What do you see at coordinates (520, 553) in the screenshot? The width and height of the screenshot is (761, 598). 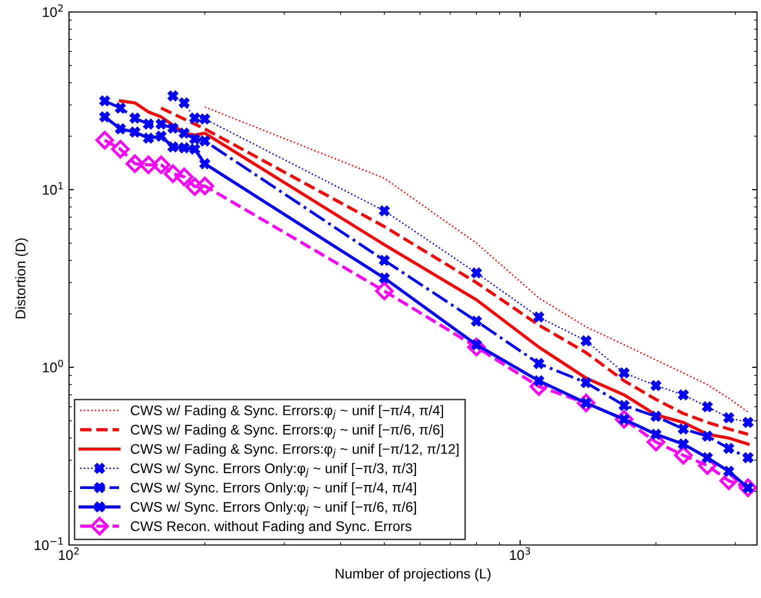 I see `x-tick-label: 10$^{3}$` at bounding box center [520, 553].